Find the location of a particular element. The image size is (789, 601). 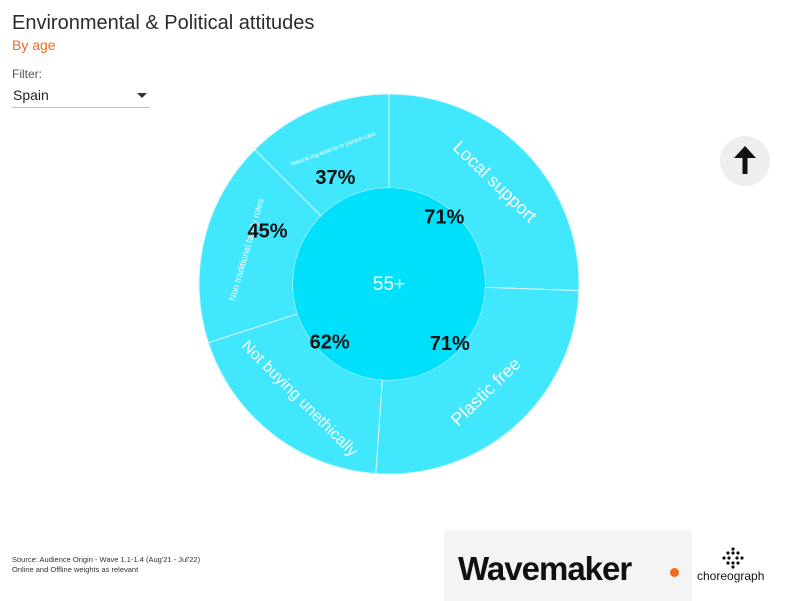

page-title: Environmental & Political attitudes is located at coordinates (163, 23).